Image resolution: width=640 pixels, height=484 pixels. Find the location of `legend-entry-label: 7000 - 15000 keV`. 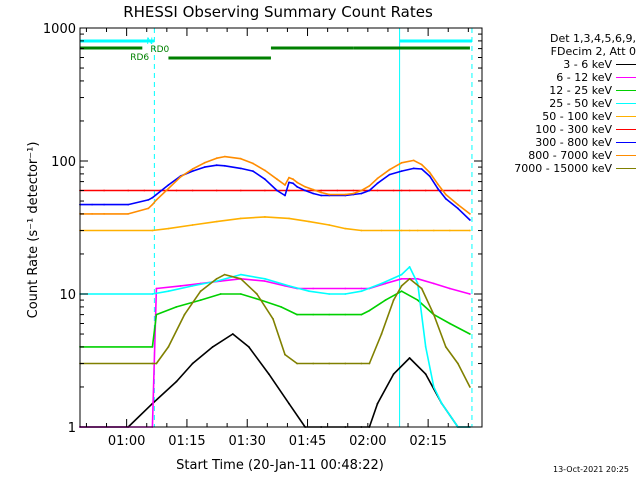

legend-entry-label: 7000 - 15000 keV is located at coordinates (563, 168).